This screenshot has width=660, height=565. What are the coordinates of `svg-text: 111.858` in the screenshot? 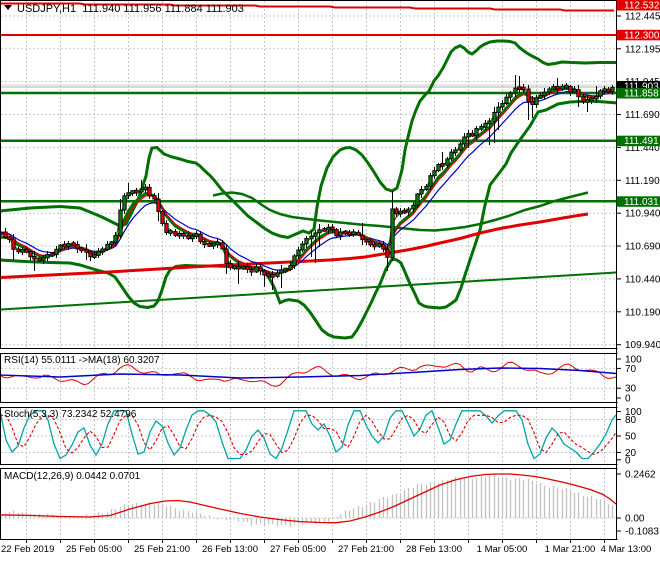 It's located at (641, 94).